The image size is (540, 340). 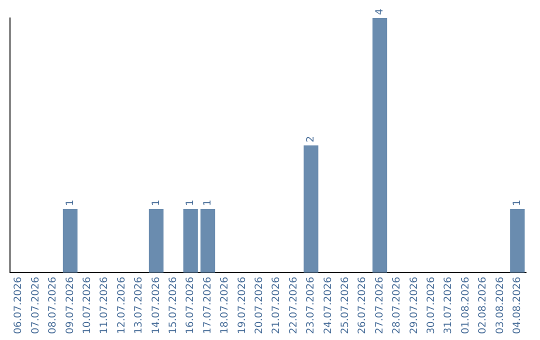 What do you see at coordinates (380, 305) in the screenshot?
I see `x-tick-label: 27.07.2026` at bounding box center [380, 305].